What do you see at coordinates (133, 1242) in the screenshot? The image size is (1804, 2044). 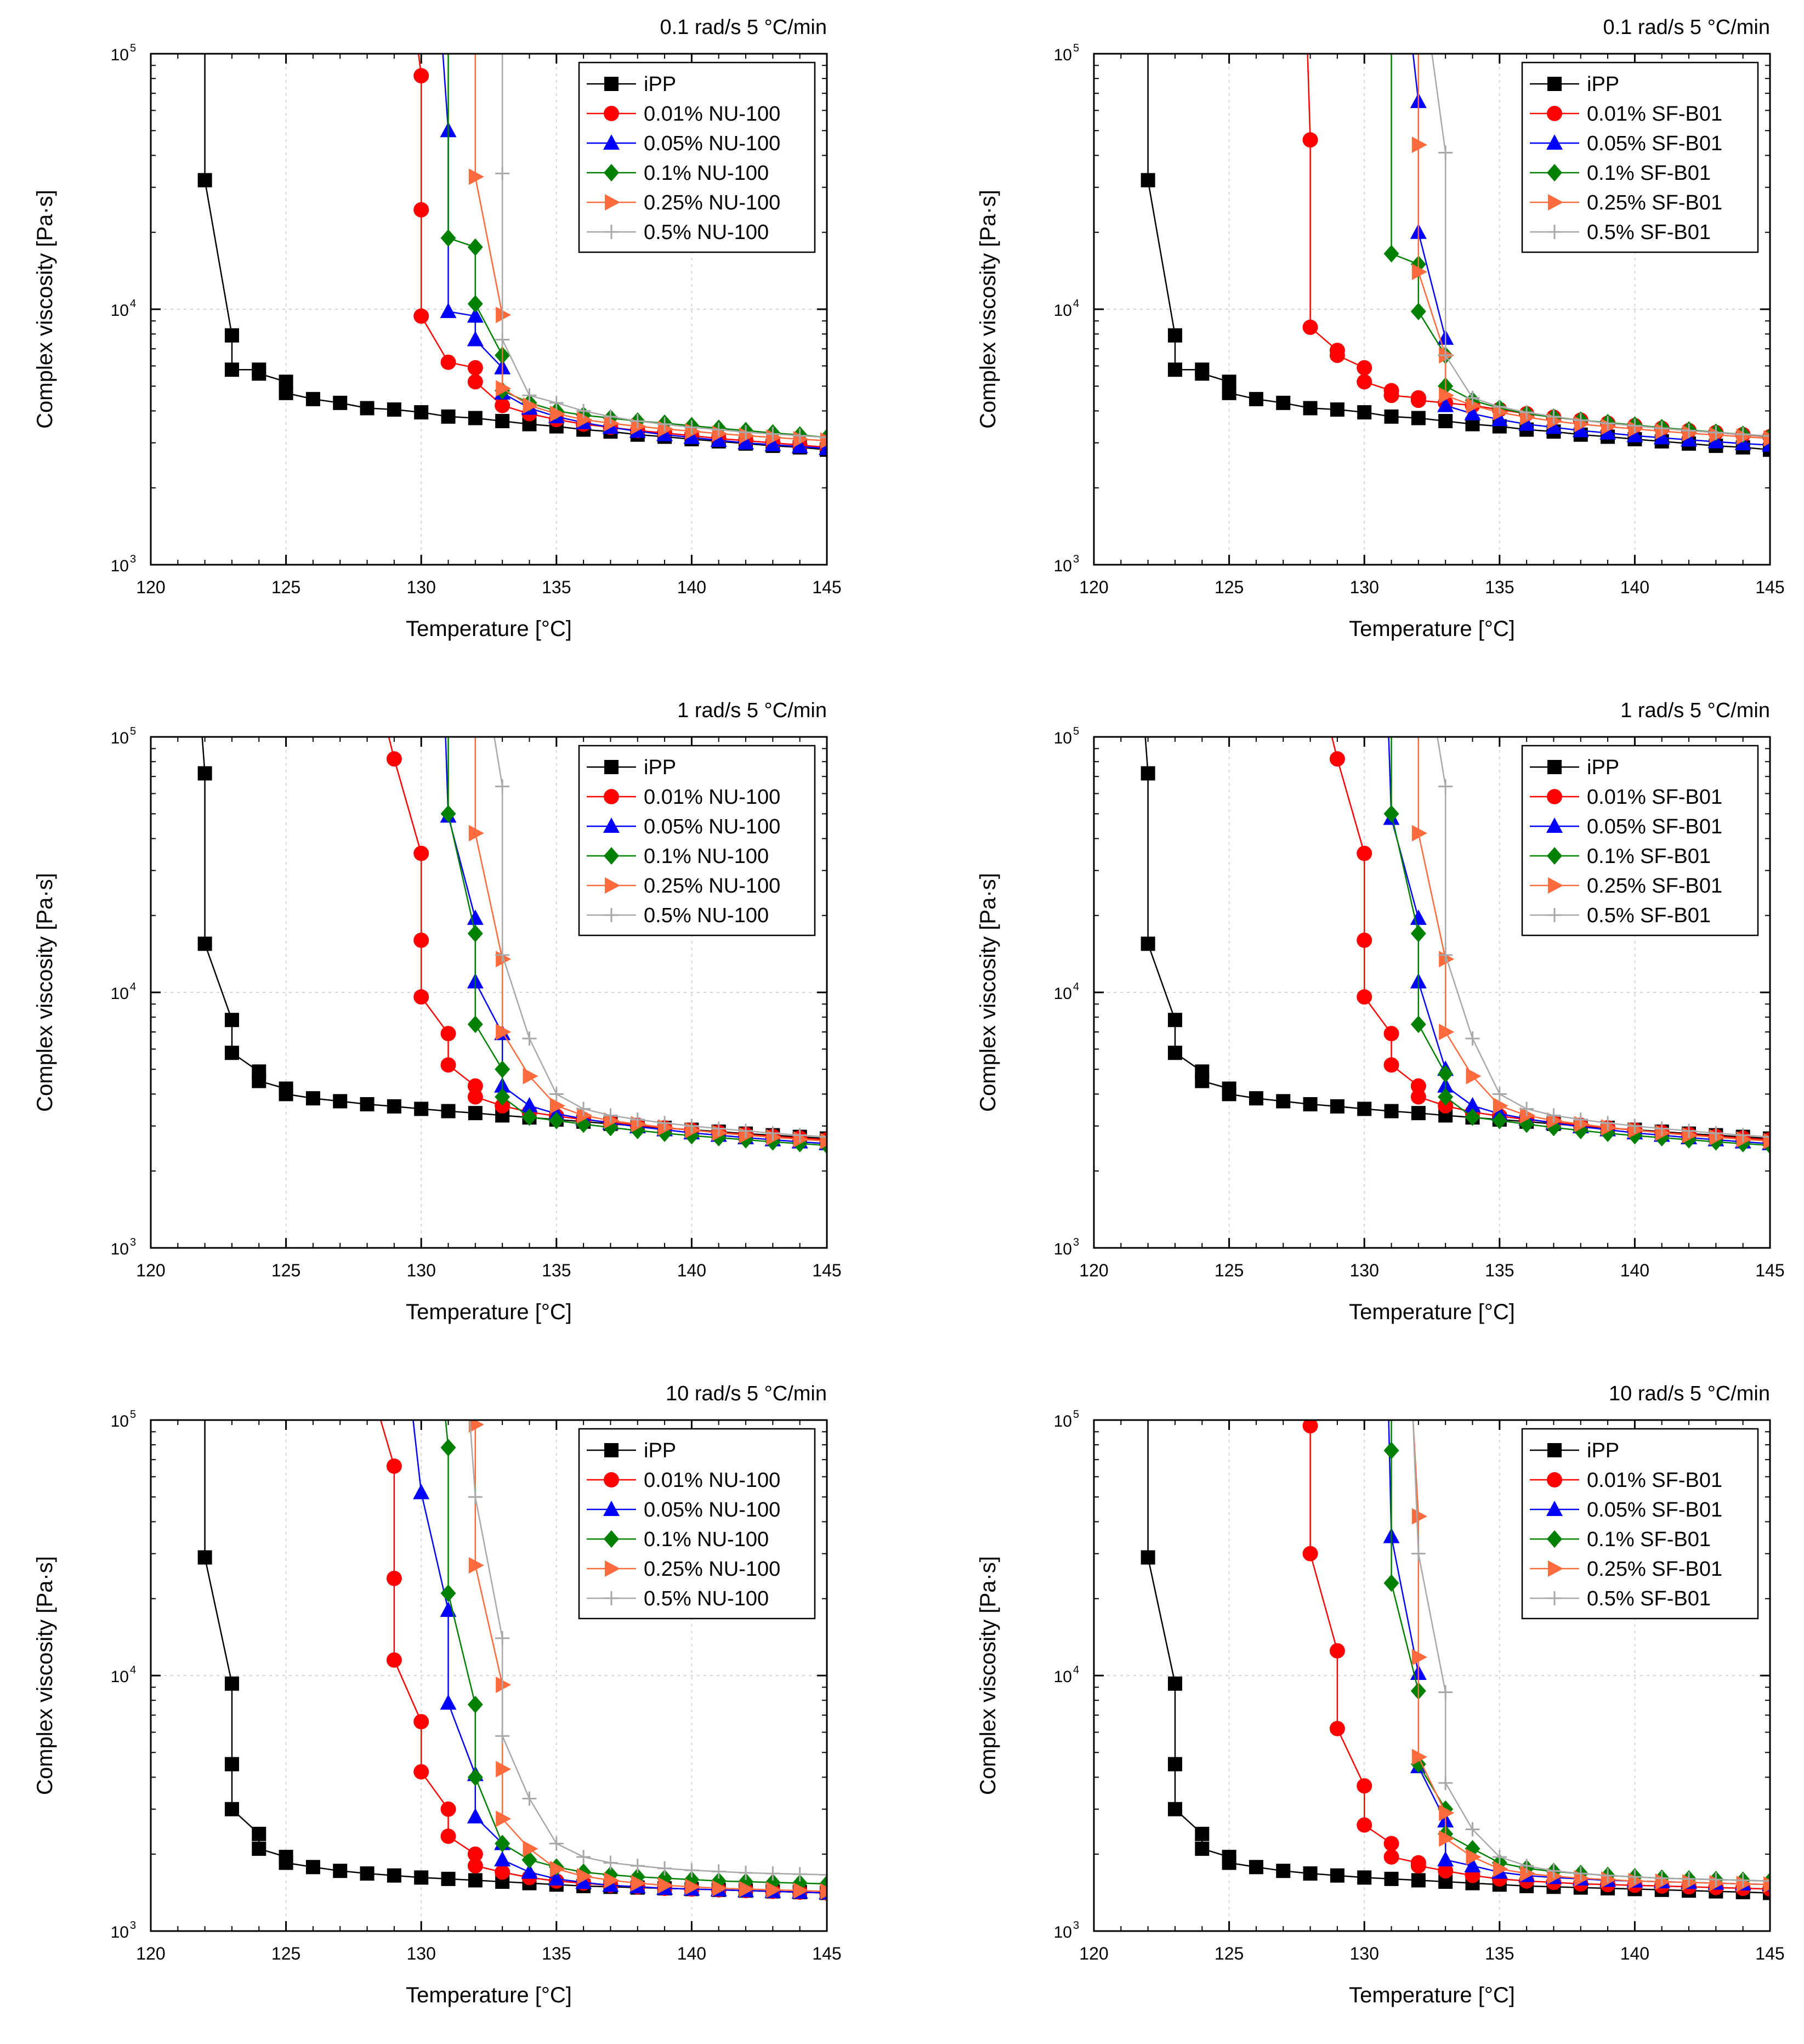 I see `y-tick-exponent: 3` at bounding box center [133, 1242].